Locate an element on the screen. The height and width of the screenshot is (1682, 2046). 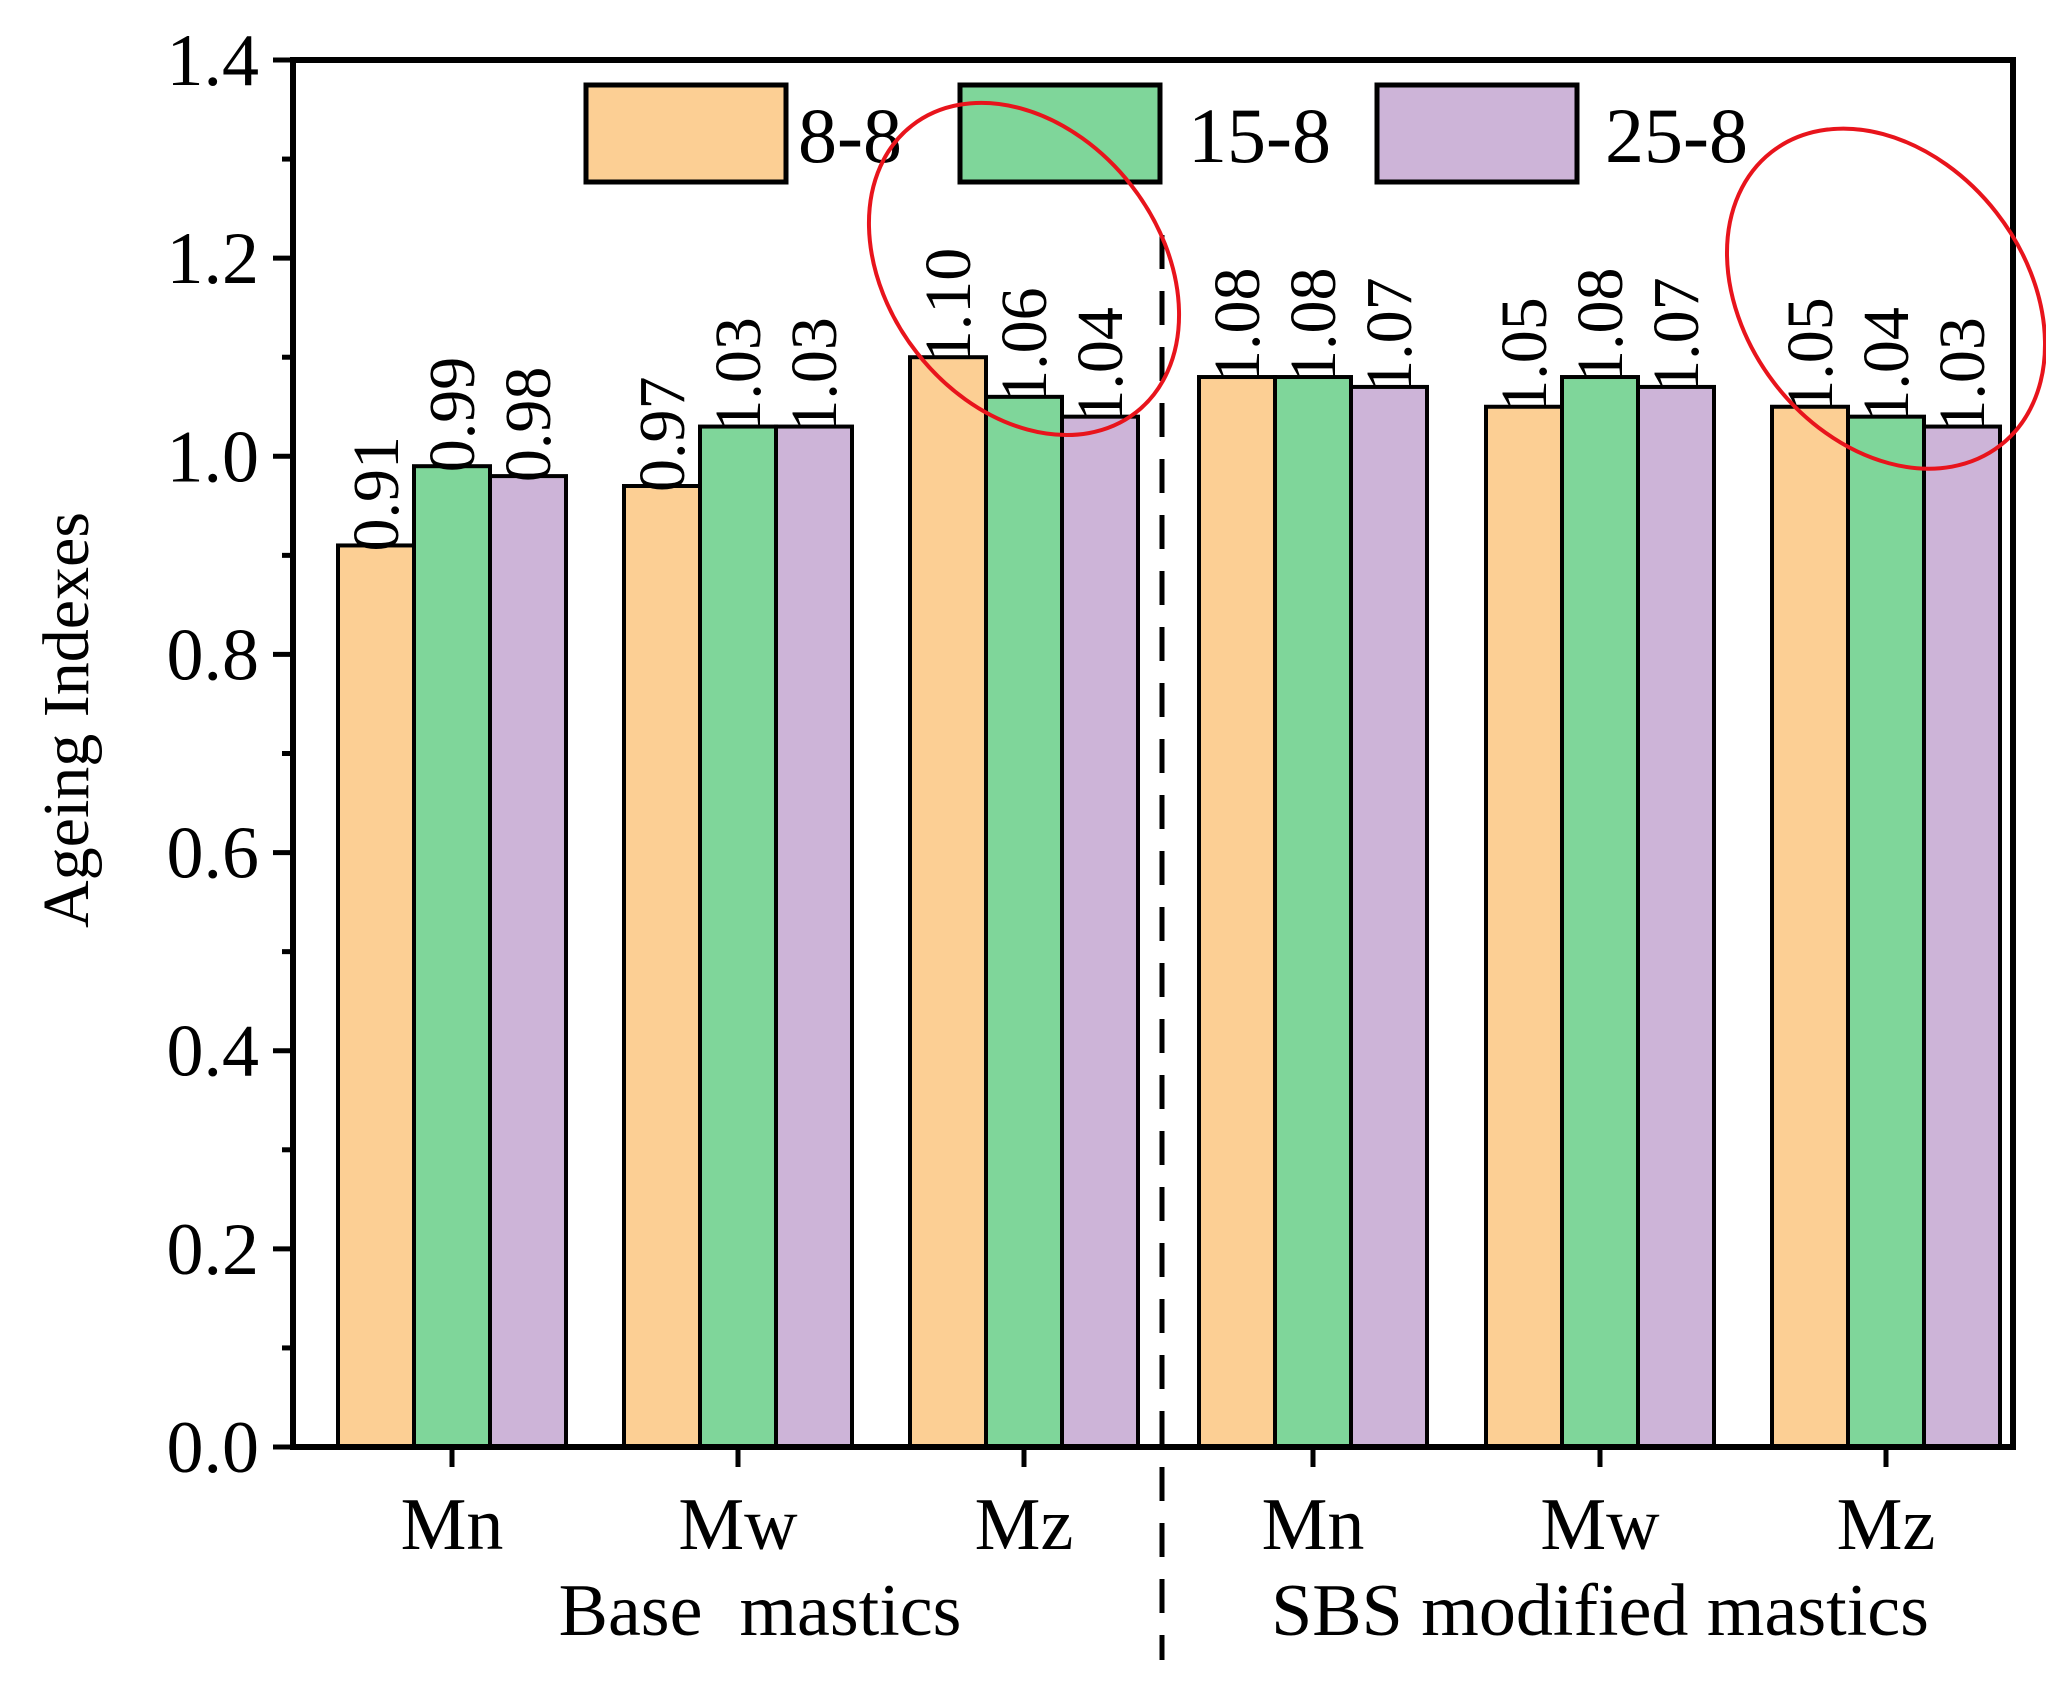
y-tick-label: 0.2 is located at coordinates (213, 1250).